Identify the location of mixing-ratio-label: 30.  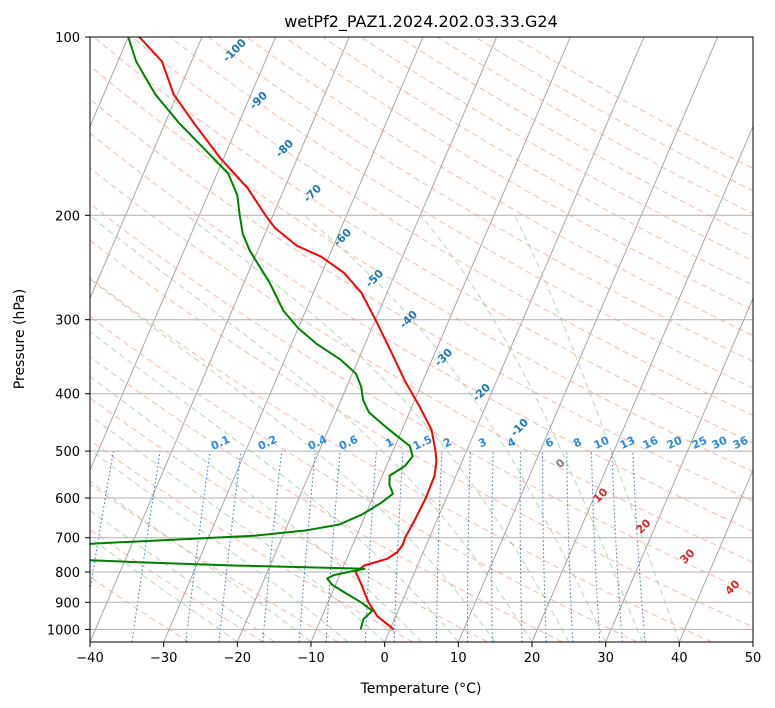
(720, 443).